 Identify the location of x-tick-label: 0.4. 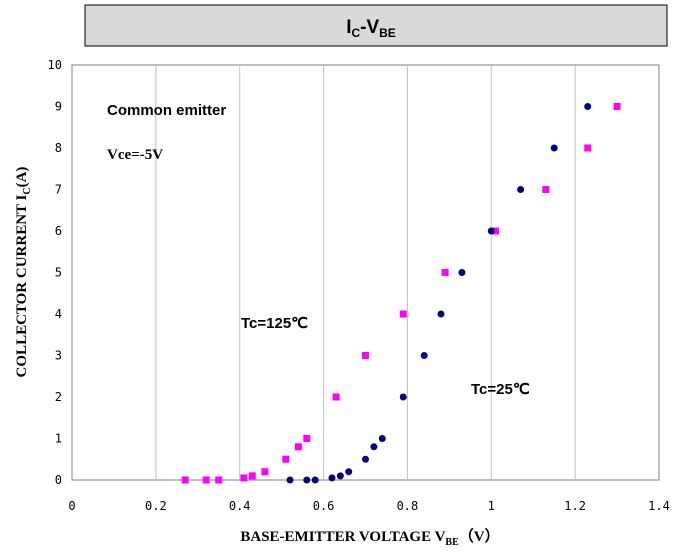
(240, 506).